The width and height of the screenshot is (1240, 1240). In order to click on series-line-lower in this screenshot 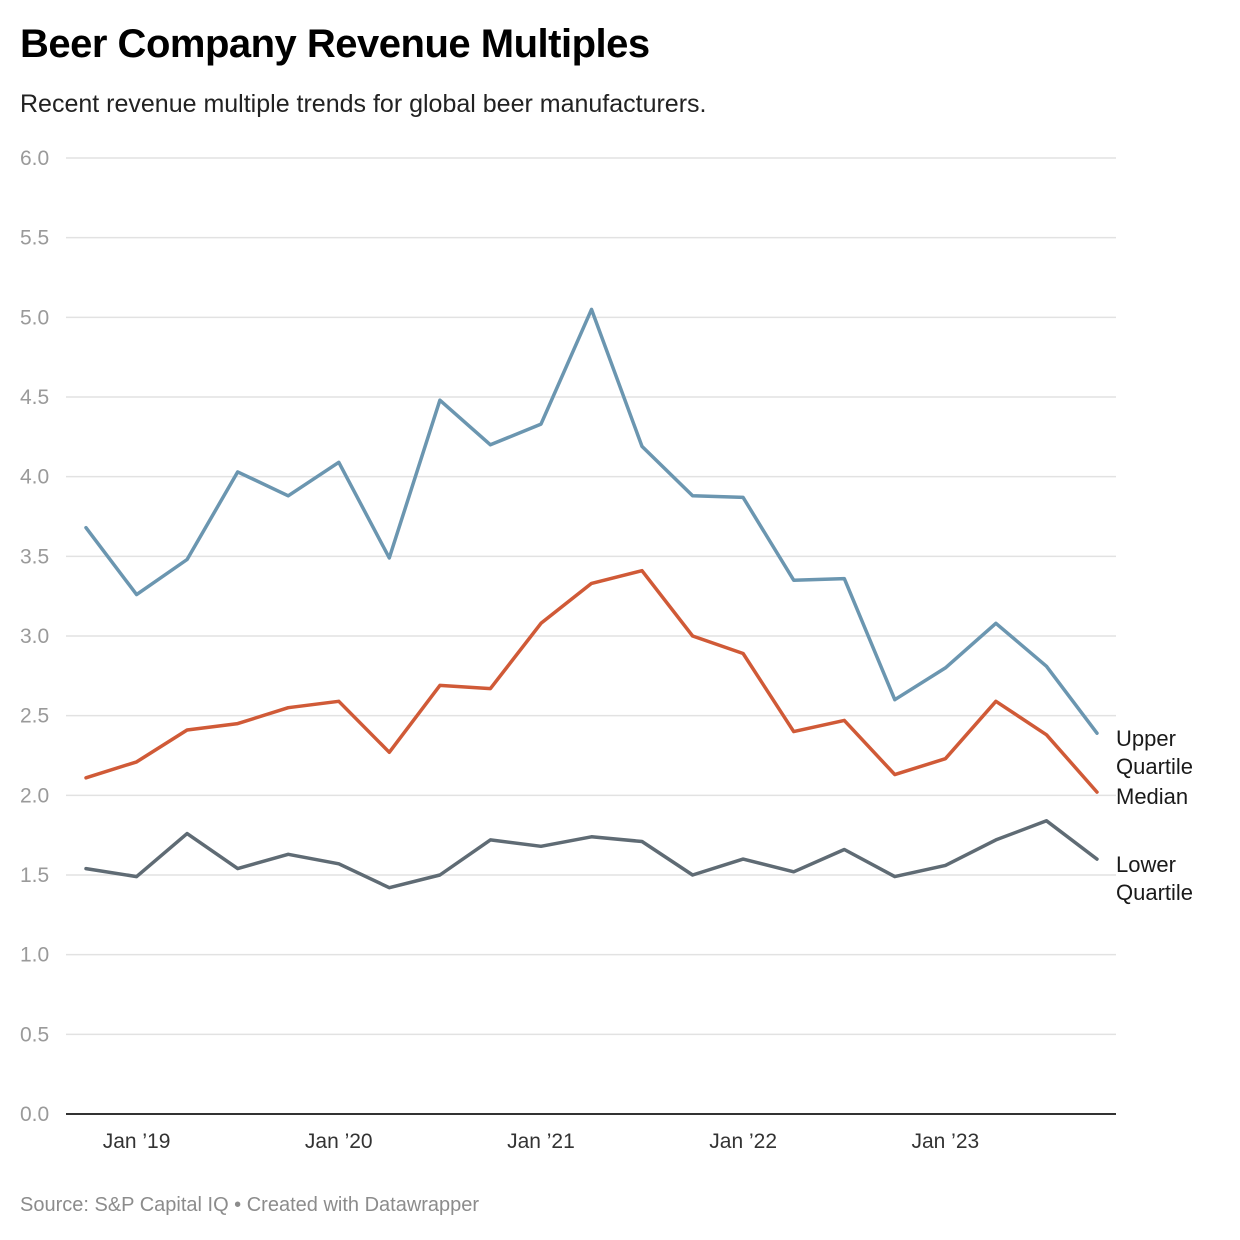, I will do `click(591, 854)`.